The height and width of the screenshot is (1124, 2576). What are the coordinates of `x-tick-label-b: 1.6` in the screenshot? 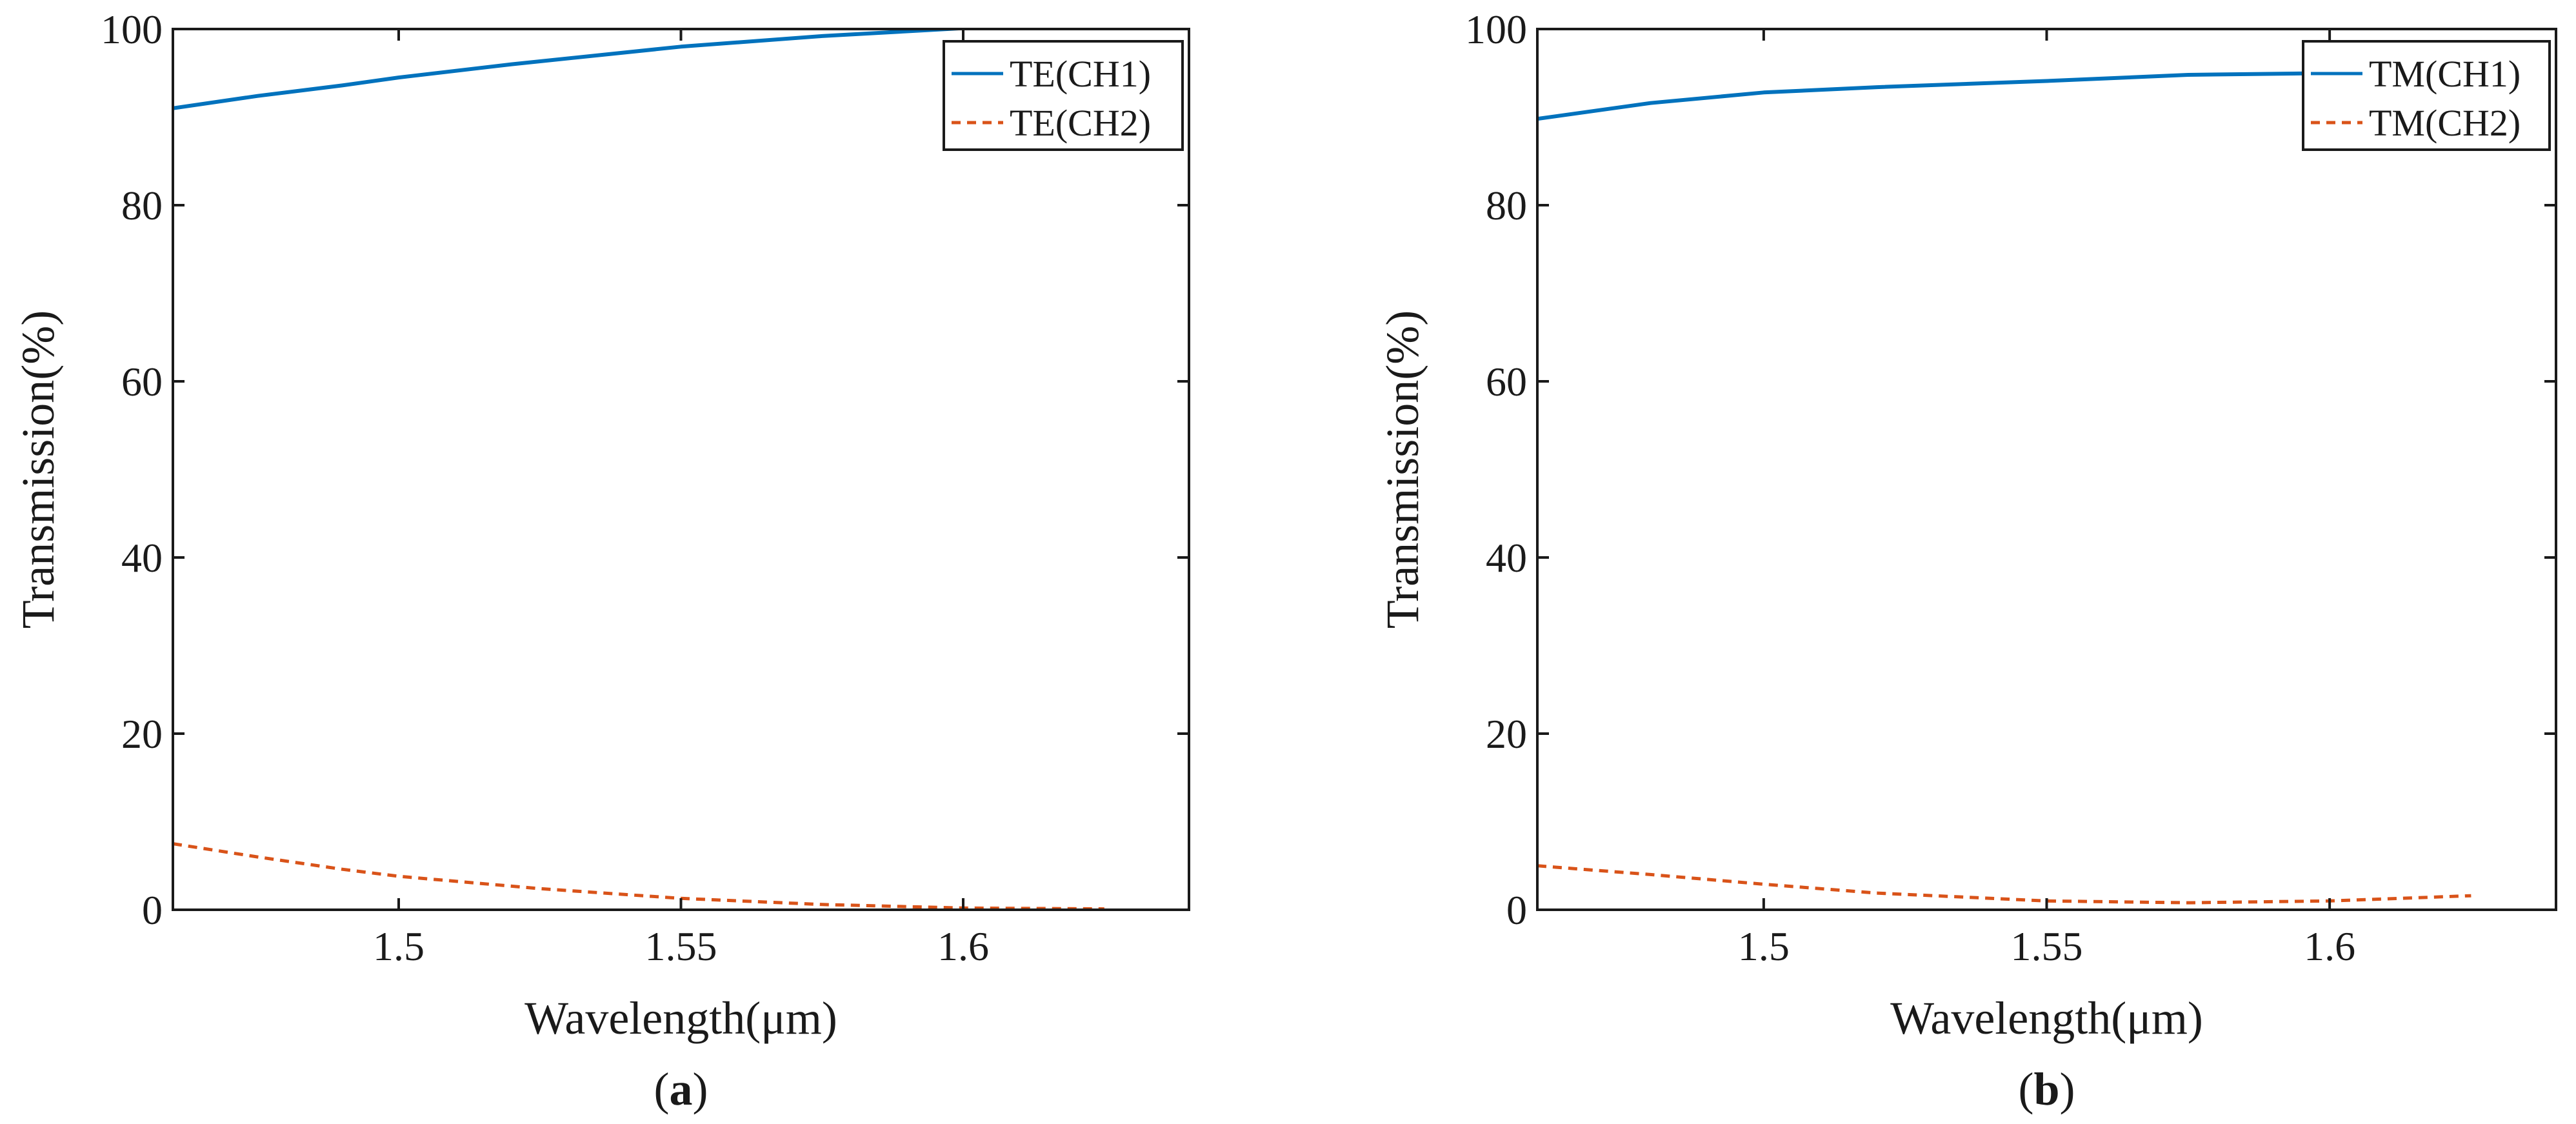 It's located at (2329, 946).